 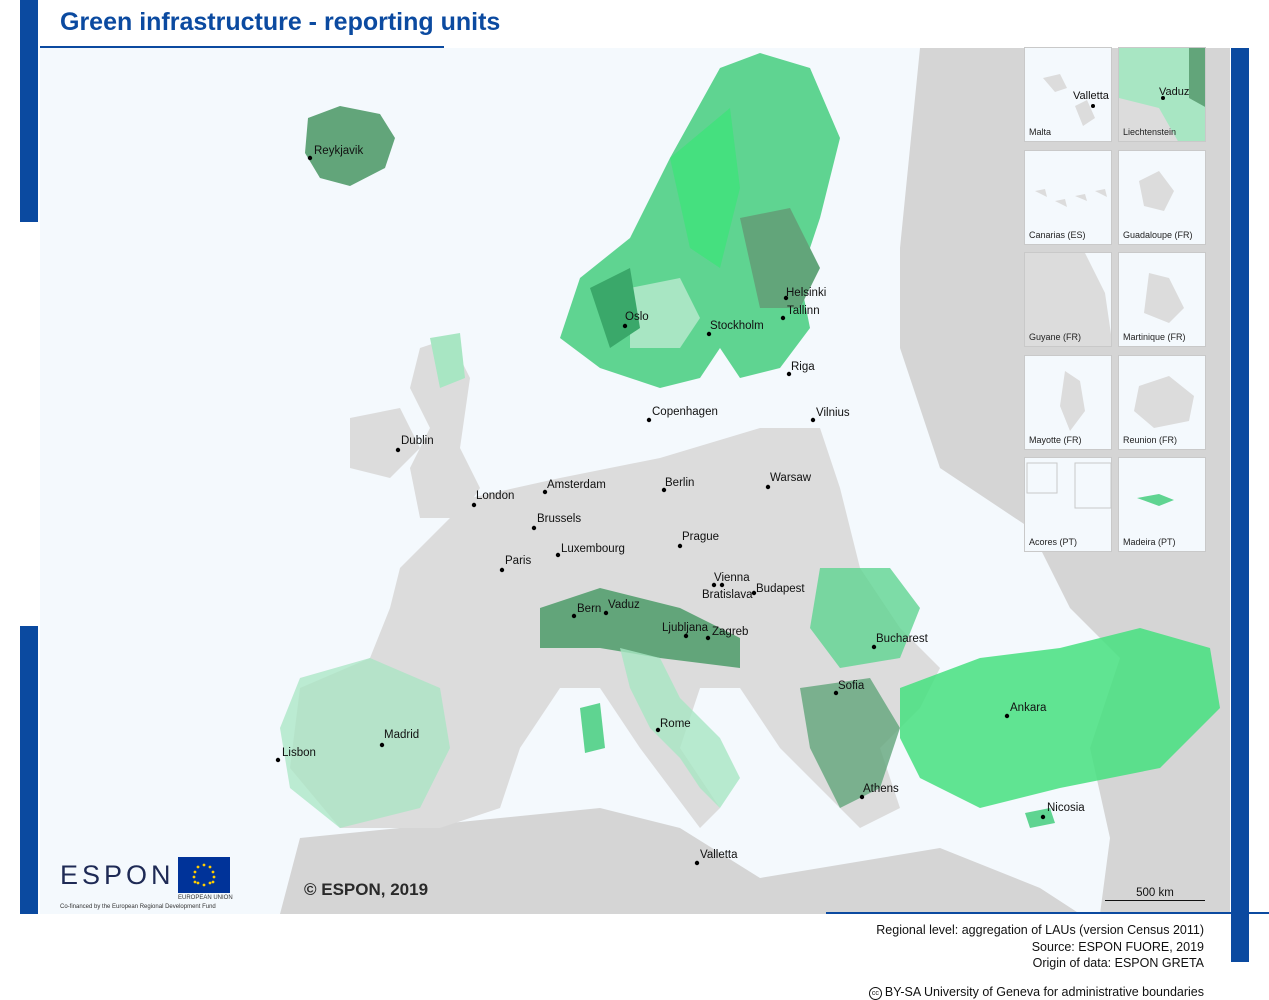 What do you see at coordinates (780, 258) in the screenshot?
I see `finland-south` at bounding box center [780, 258].